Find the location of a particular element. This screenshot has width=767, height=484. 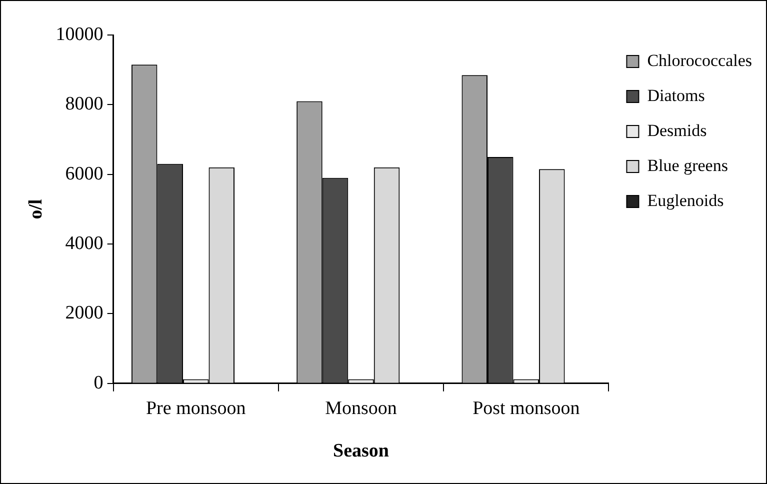

y-tick-label: 0 is located at coordinates (99, 383).